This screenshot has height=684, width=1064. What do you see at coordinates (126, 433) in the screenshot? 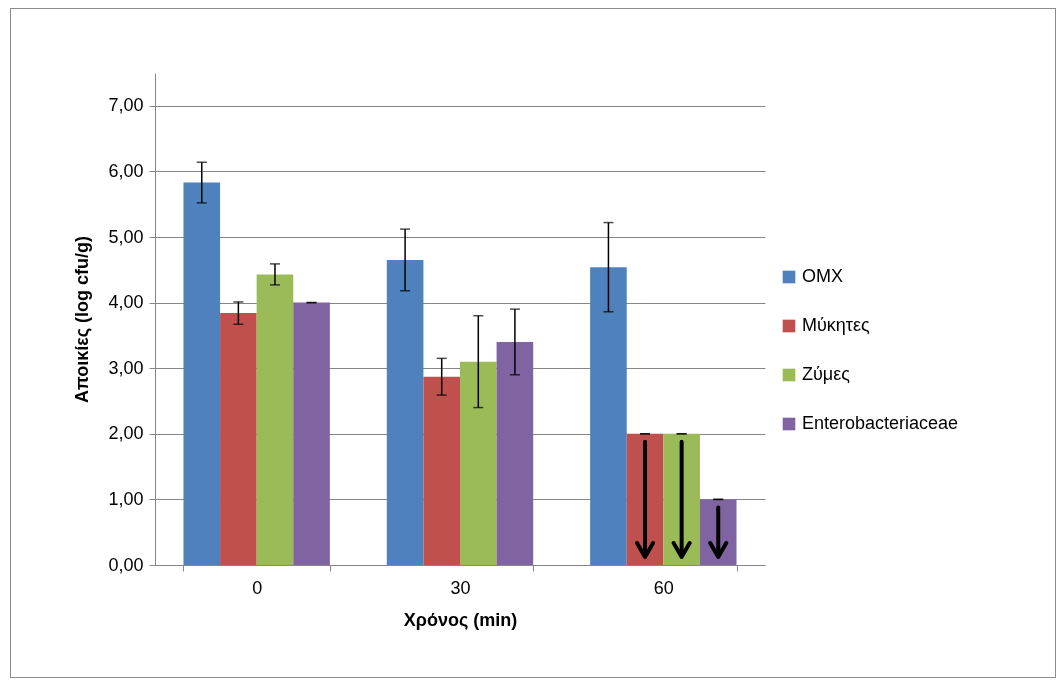
I see `y-tick-label: 2,00` at bounding box center [126, 433].